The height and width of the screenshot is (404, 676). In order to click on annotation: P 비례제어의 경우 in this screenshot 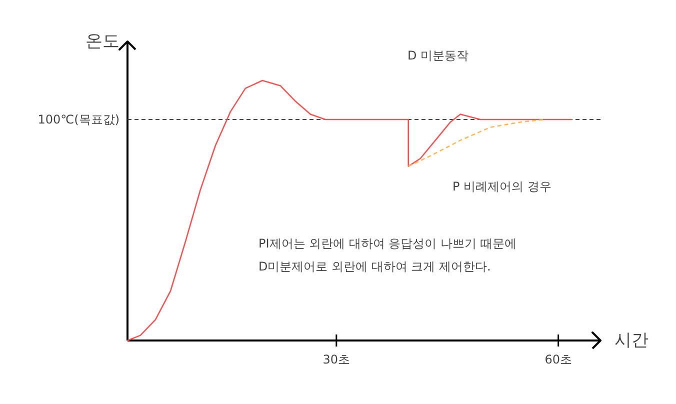, I will do `click(502, 187)`.